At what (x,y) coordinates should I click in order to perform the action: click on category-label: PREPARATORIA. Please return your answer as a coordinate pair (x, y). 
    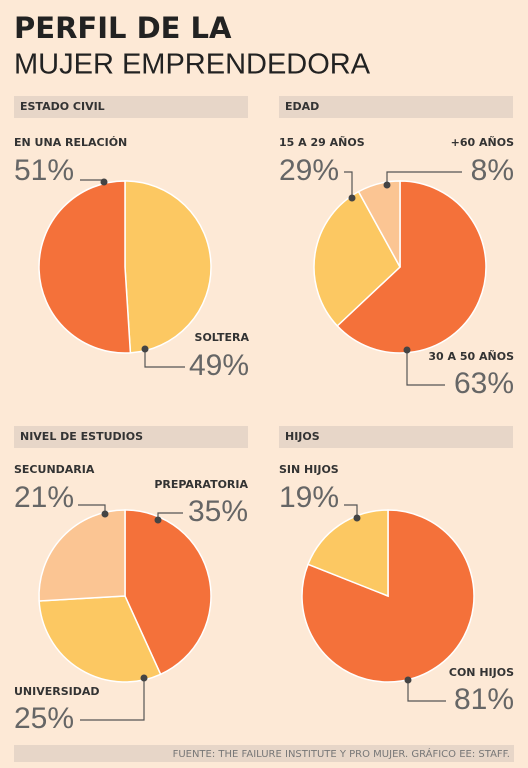
    Looking at the image, I should click on (201, 484).